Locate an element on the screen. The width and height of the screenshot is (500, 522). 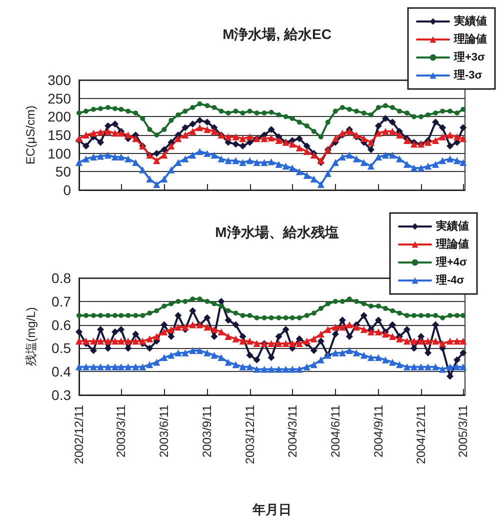
x-tick-label: 2003/3/11 is located at coordinates (121, 431).